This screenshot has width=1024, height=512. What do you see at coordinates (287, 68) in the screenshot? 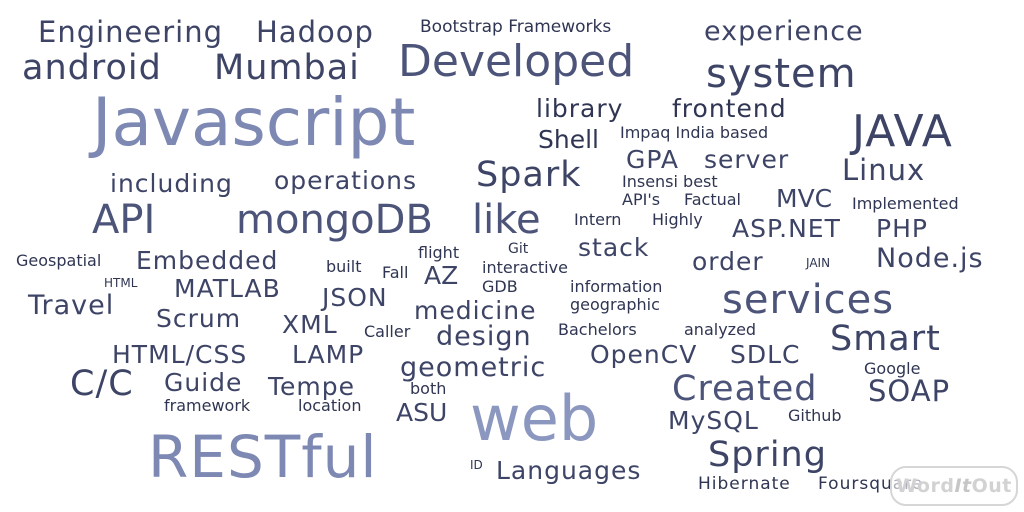
I see `word-mumbai: Mumbai` at bounding box center [287, 68].